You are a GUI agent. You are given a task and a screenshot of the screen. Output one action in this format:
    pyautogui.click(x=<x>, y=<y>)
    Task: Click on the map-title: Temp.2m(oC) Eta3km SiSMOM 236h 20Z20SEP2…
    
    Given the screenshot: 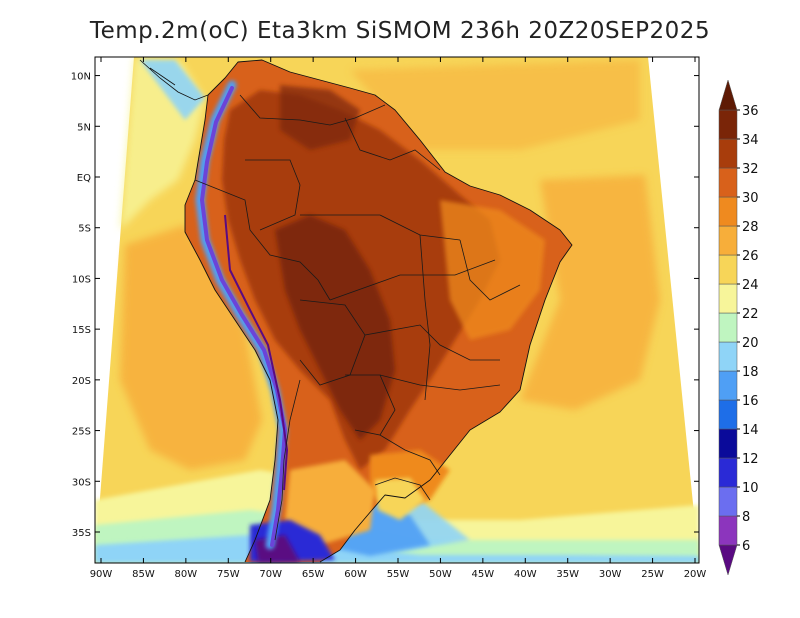 What is the action you would take?
    pyautogui.click(x=400, y=31)
    